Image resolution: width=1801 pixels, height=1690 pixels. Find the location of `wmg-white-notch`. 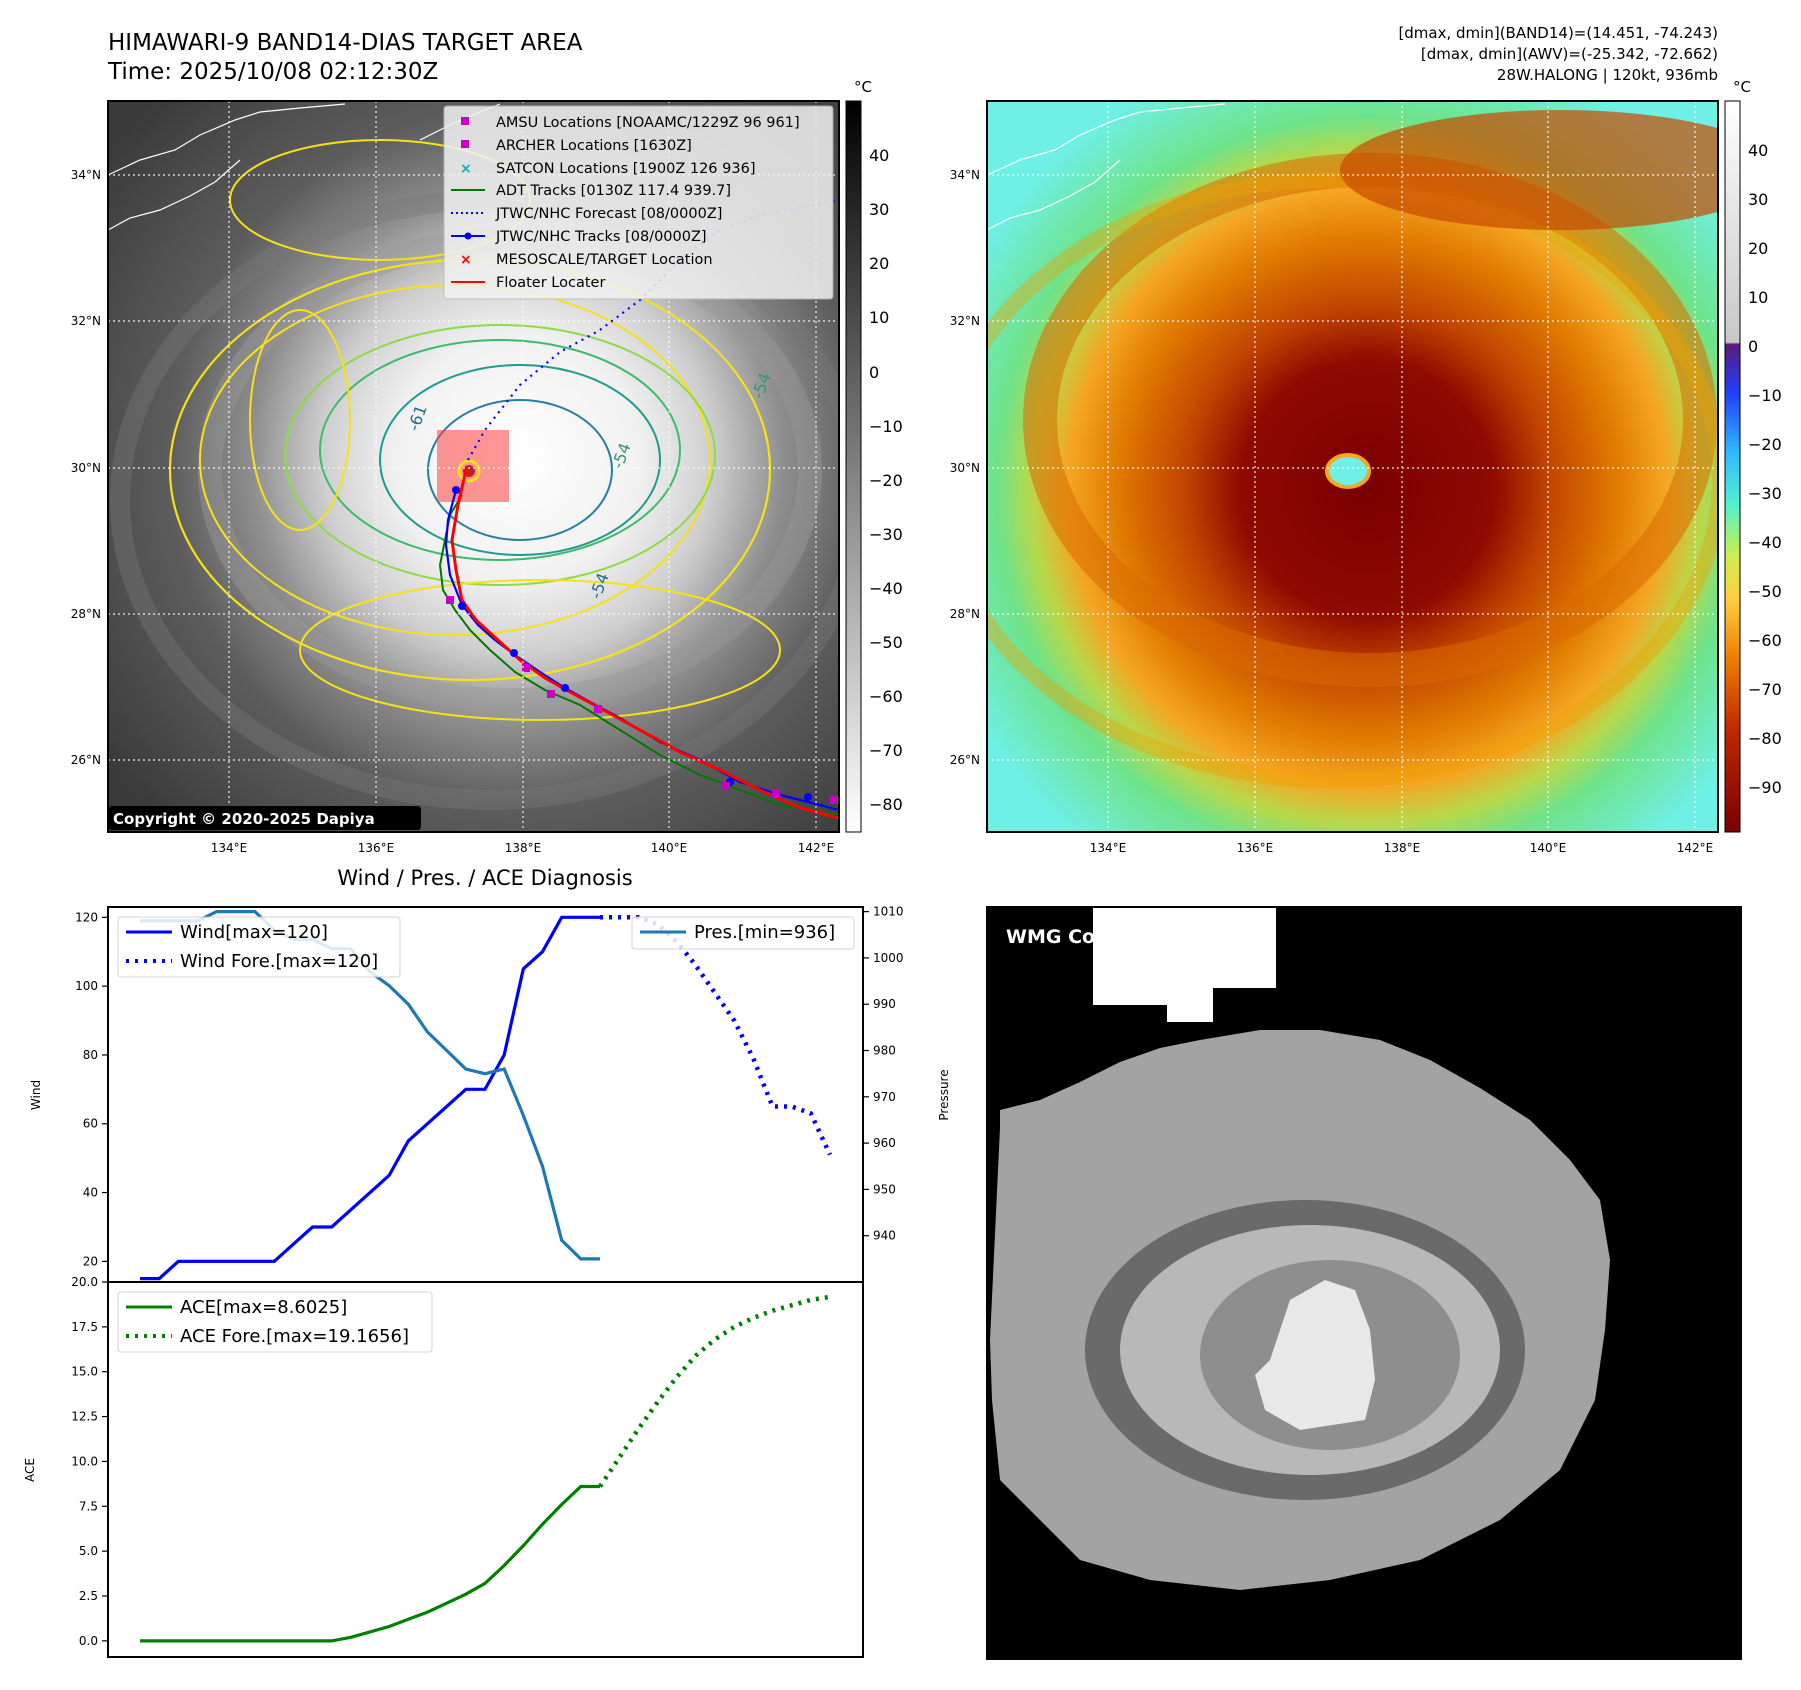

wmg-white-notch is located at coordinates (1184, 964).